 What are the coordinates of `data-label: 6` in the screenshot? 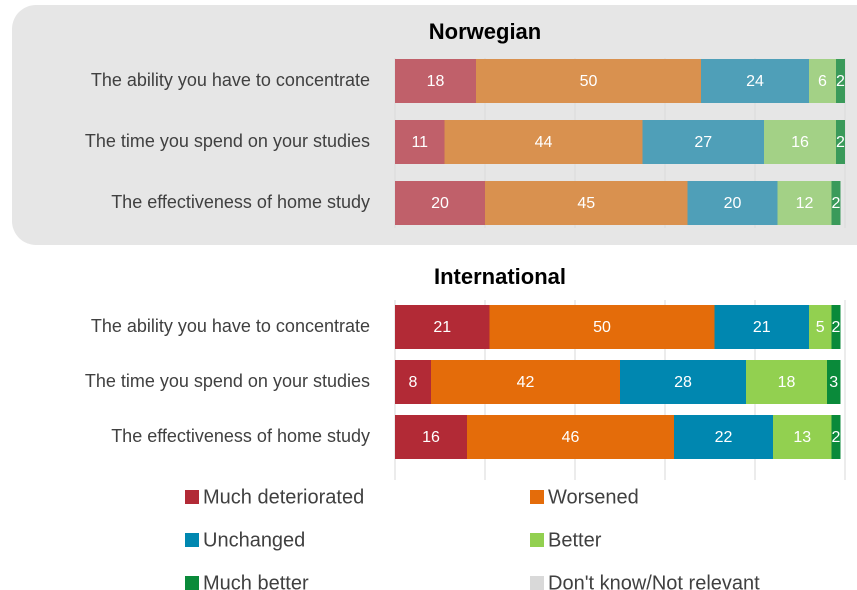 It's located at (822, 81).